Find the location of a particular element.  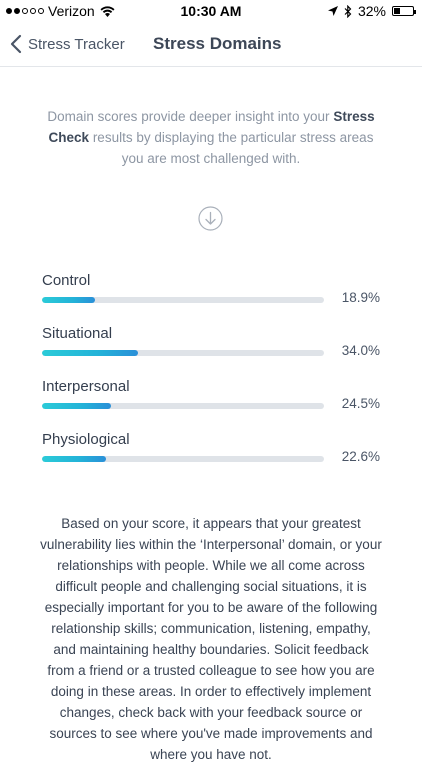

page-title: Stress Domains is located at coordinates (217, 43).